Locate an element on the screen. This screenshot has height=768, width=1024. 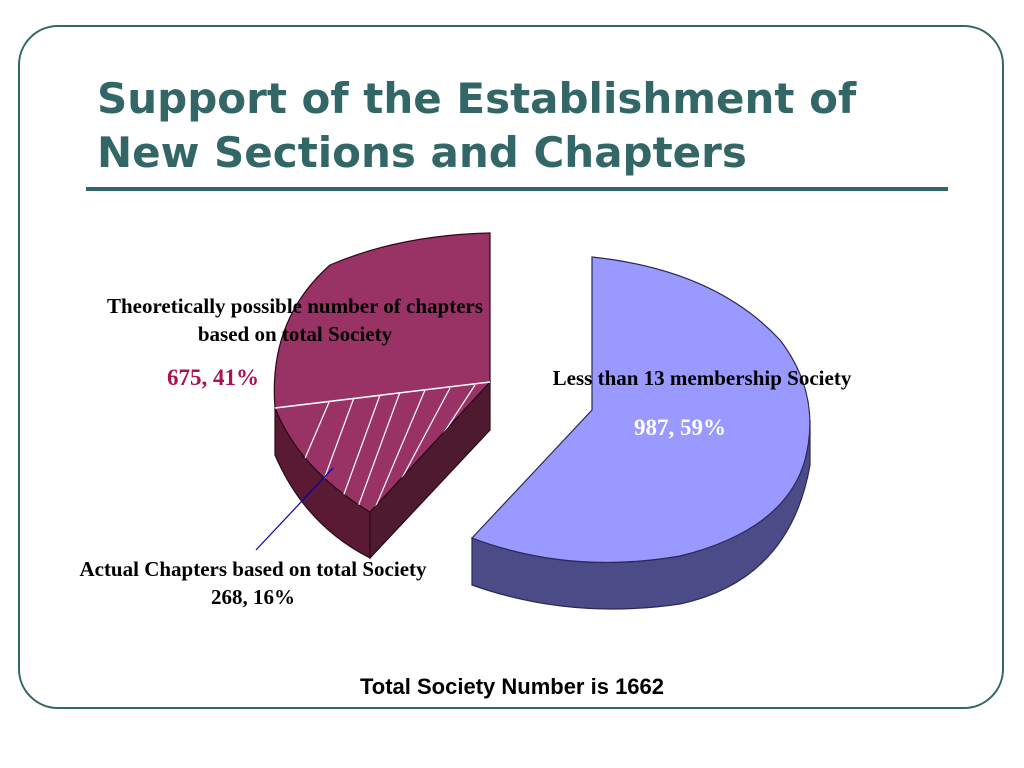
title-line-1: Support of the Establishment of is located at coordinates (477, 98).